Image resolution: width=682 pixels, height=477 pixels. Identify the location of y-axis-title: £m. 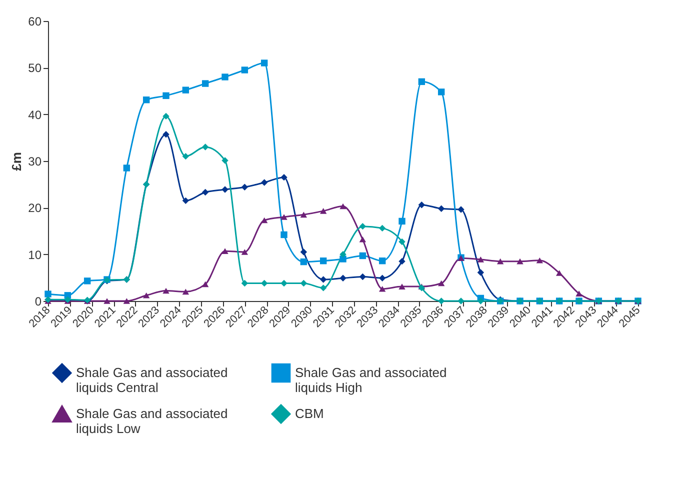
(16, 161).